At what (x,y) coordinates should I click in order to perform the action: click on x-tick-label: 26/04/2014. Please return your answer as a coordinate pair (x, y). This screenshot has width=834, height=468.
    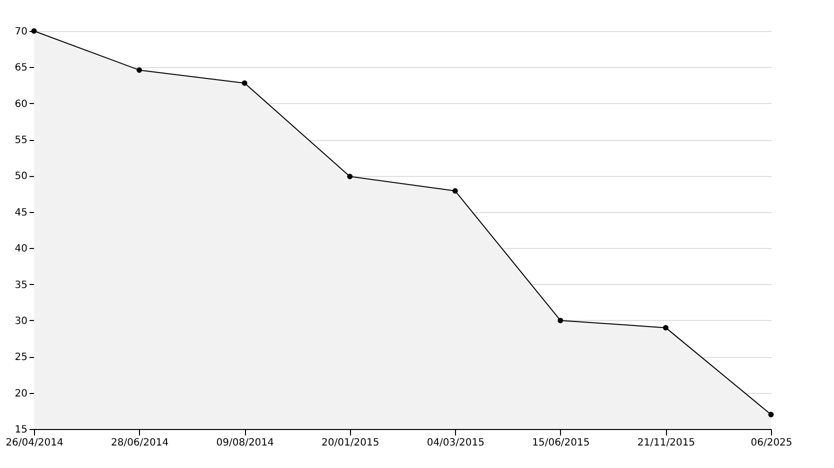
    Looking at the image, I should click on (35, 443).